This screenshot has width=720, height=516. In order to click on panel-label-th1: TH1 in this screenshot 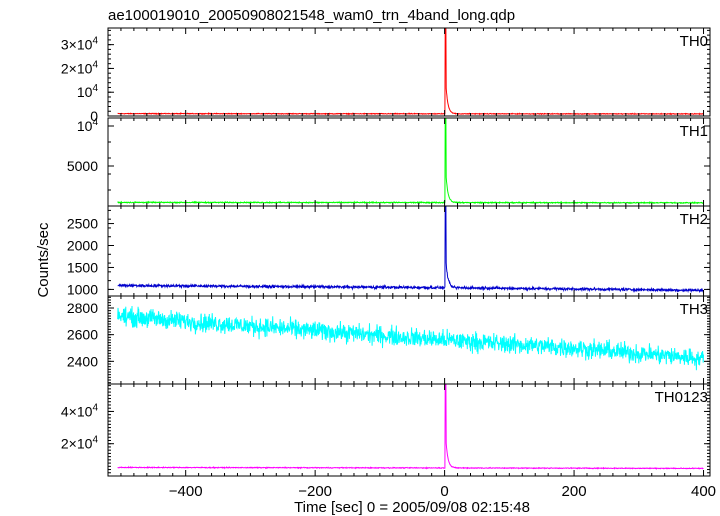, I will do `click(694, 131)`.